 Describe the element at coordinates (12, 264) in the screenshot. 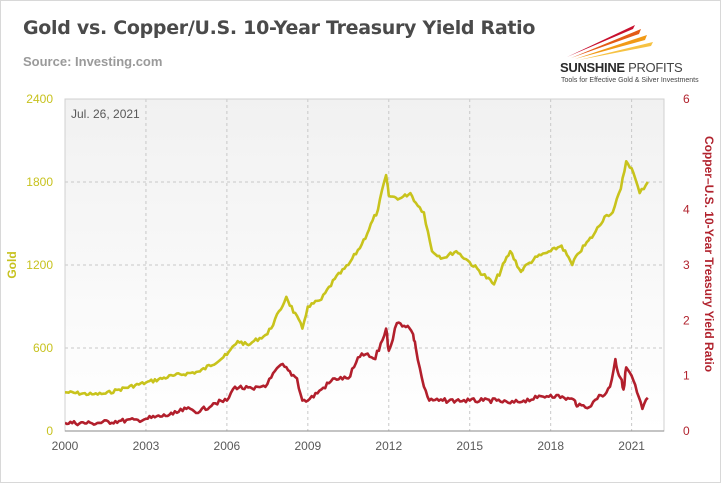

I see `y-left-axis-title: Gold` at that location.